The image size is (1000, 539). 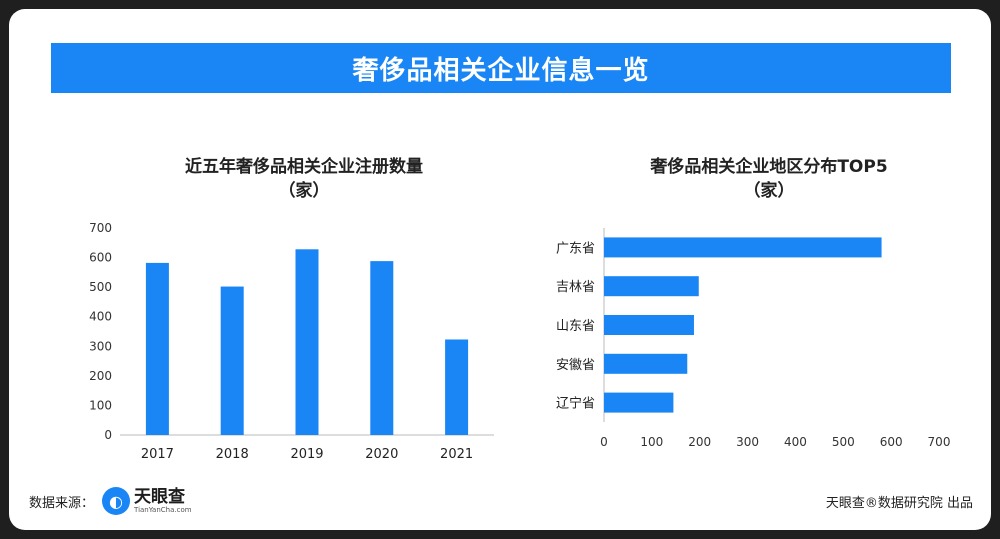 I want to click on x-tick-label: 100, so click(x=651, y=442).